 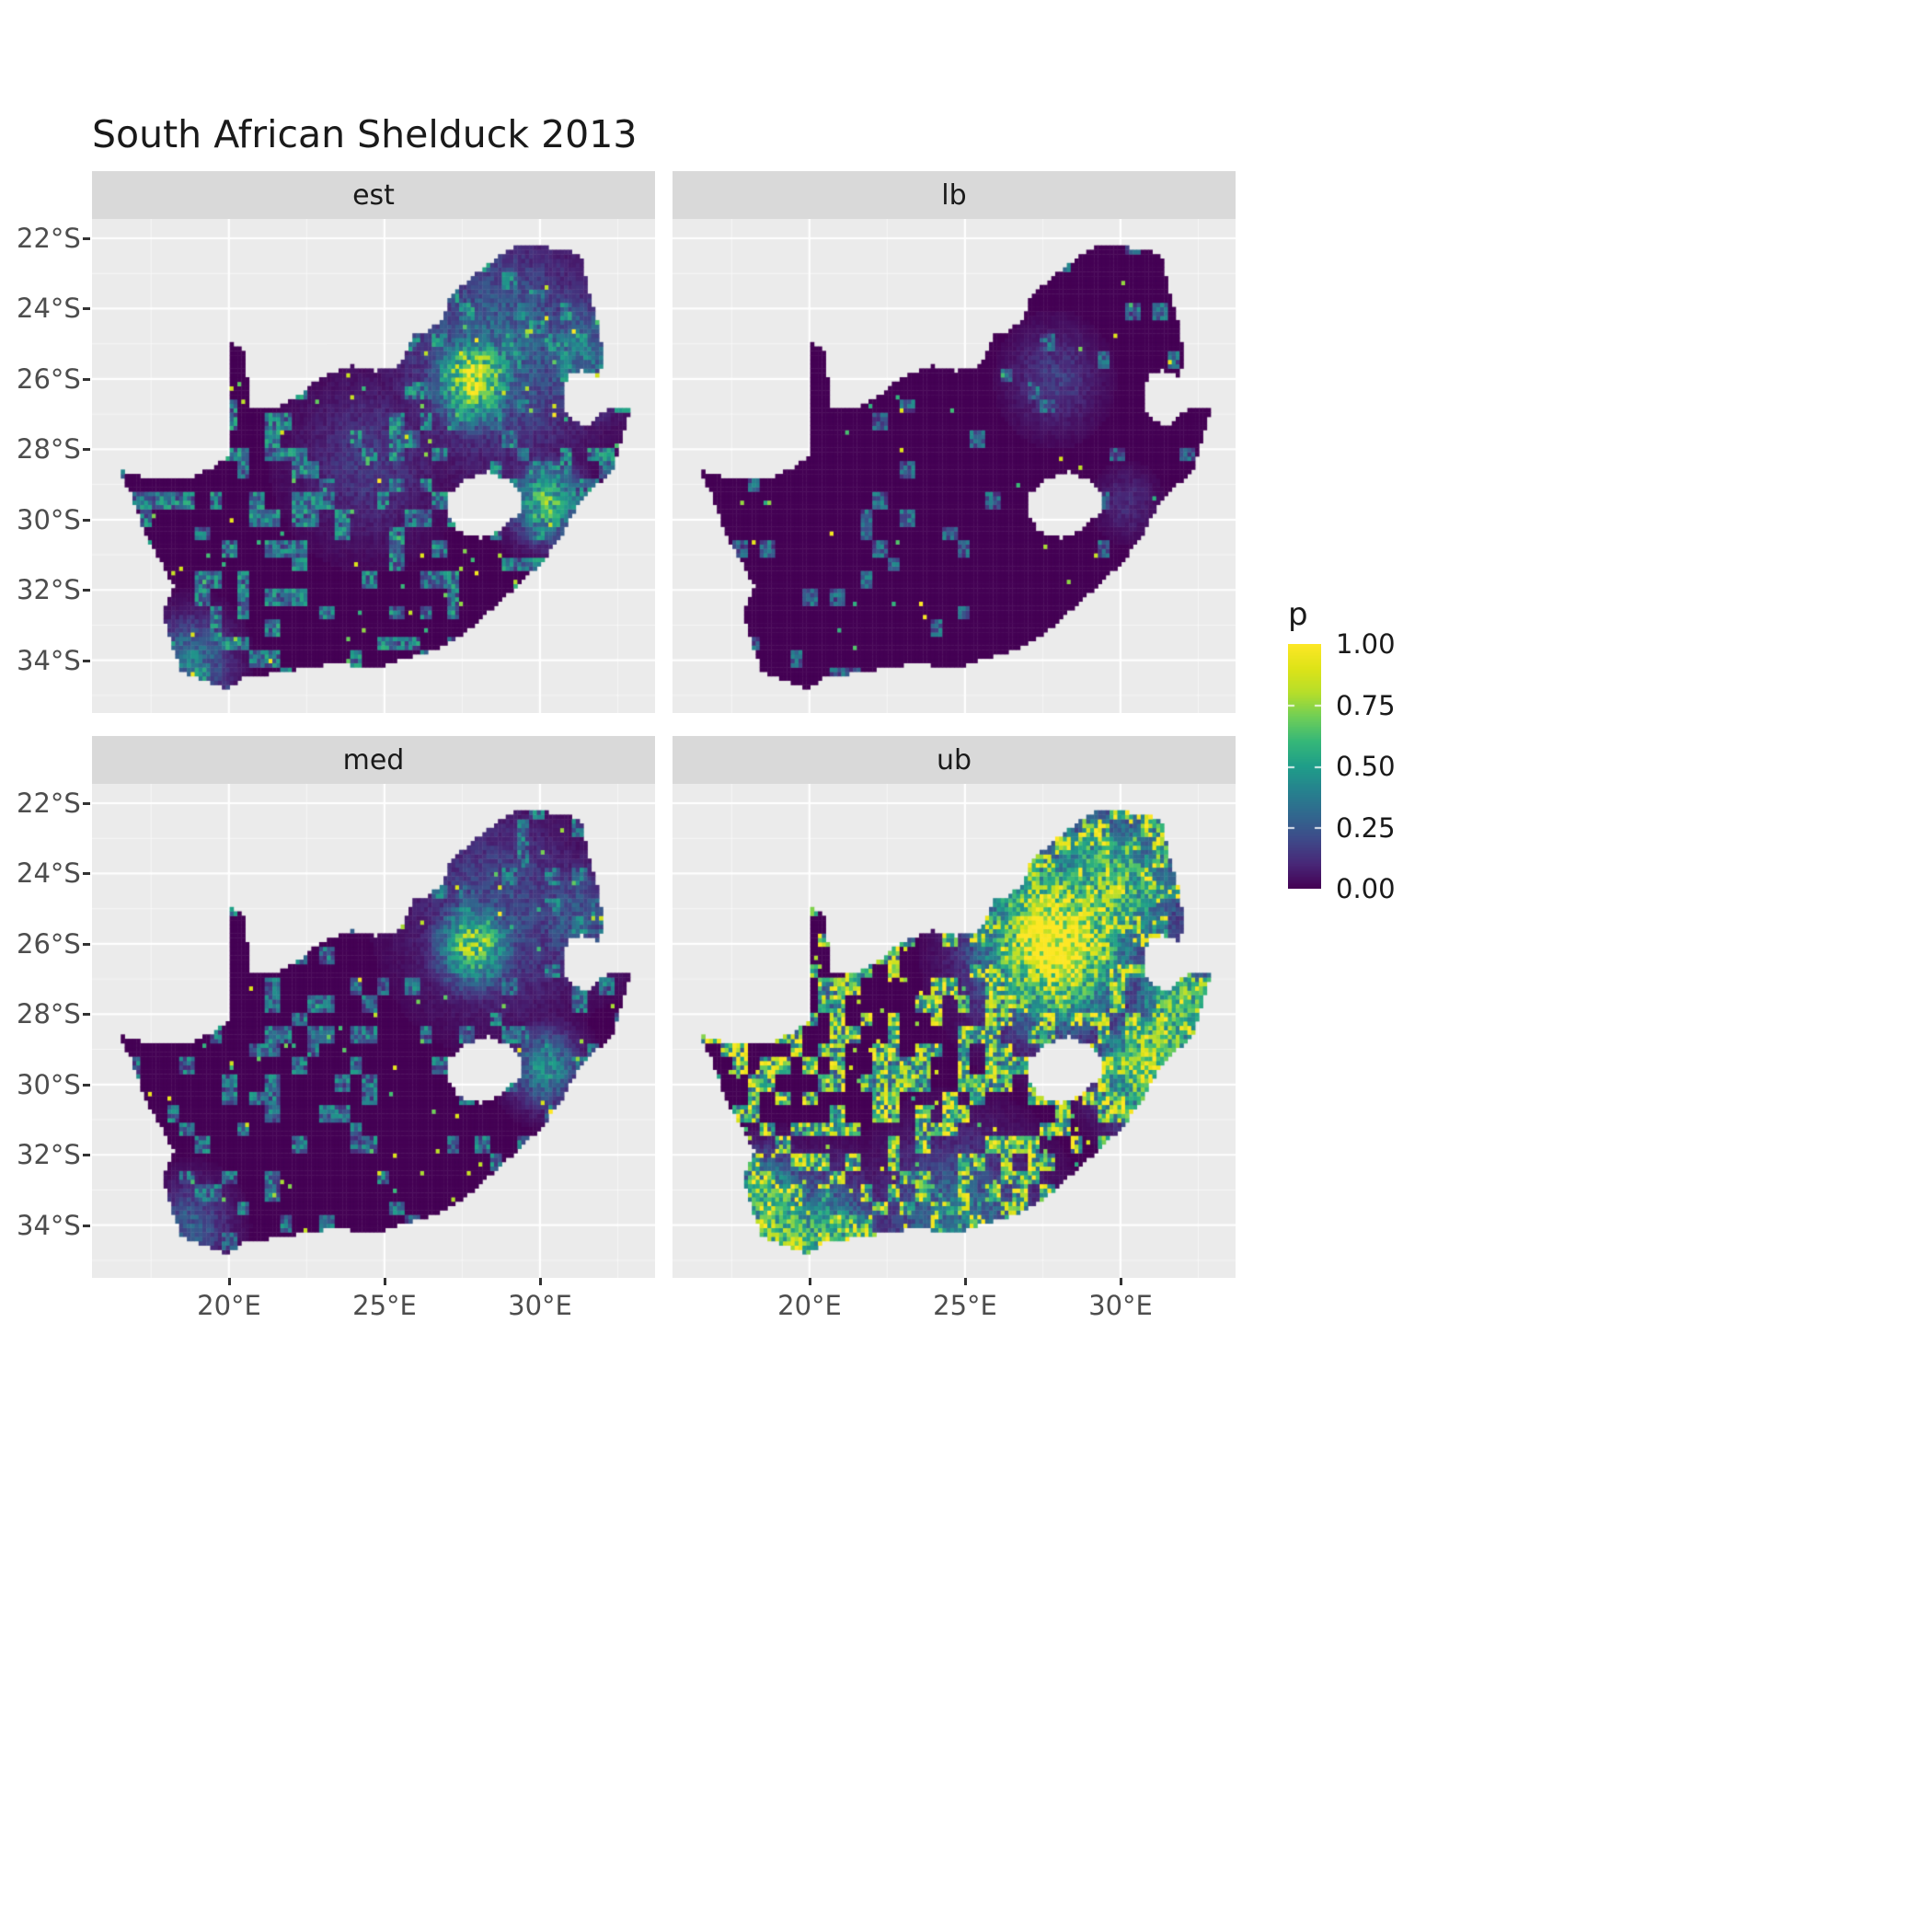 I want to click on legend-tick-label: 0.50, so click(x=1366, y=766).